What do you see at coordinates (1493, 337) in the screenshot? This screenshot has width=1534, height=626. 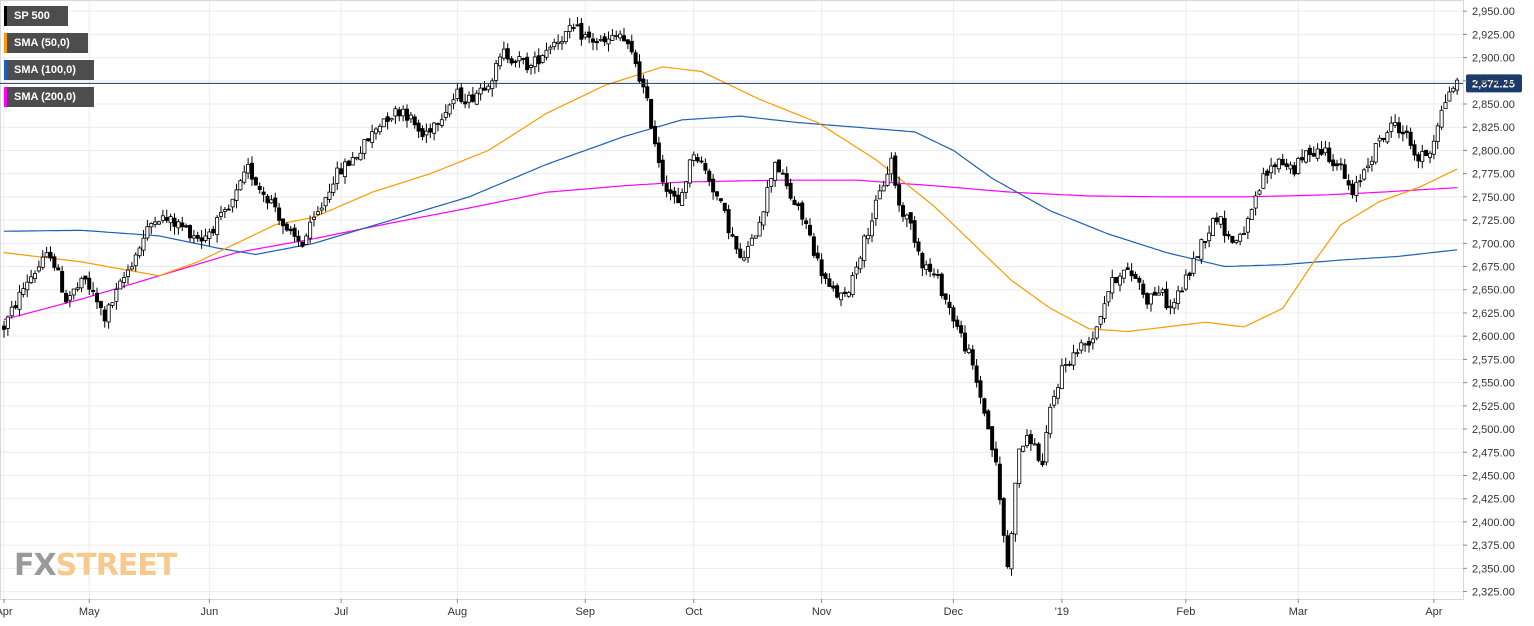 I see `y-tick-label: 2,600.00` at bounding box center [1493, 337].